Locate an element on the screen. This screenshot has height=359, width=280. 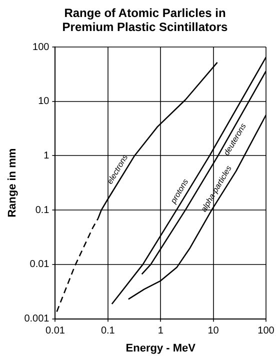
x-tick-label: 0.1 is located at coordinates (108, 331).